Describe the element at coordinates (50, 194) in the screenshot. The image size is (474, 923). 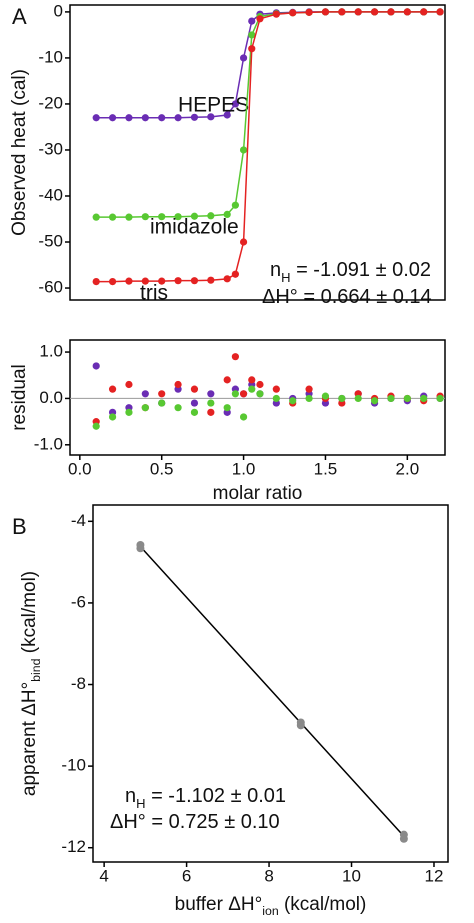
I see `y-tick-label: -40` at that location.